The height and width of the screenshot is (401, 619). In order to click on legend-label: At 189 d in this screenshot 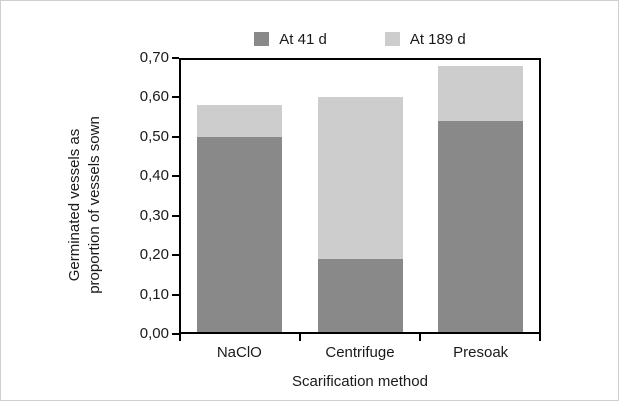, I will do `click(437, 39)`.